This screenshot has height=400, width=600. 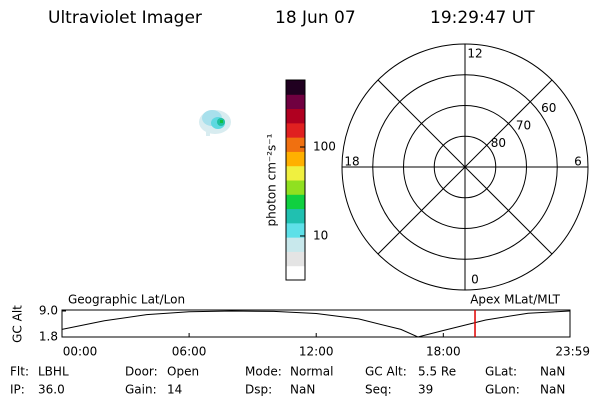 I want to click on auroral-image, so click(x=215, y=123).